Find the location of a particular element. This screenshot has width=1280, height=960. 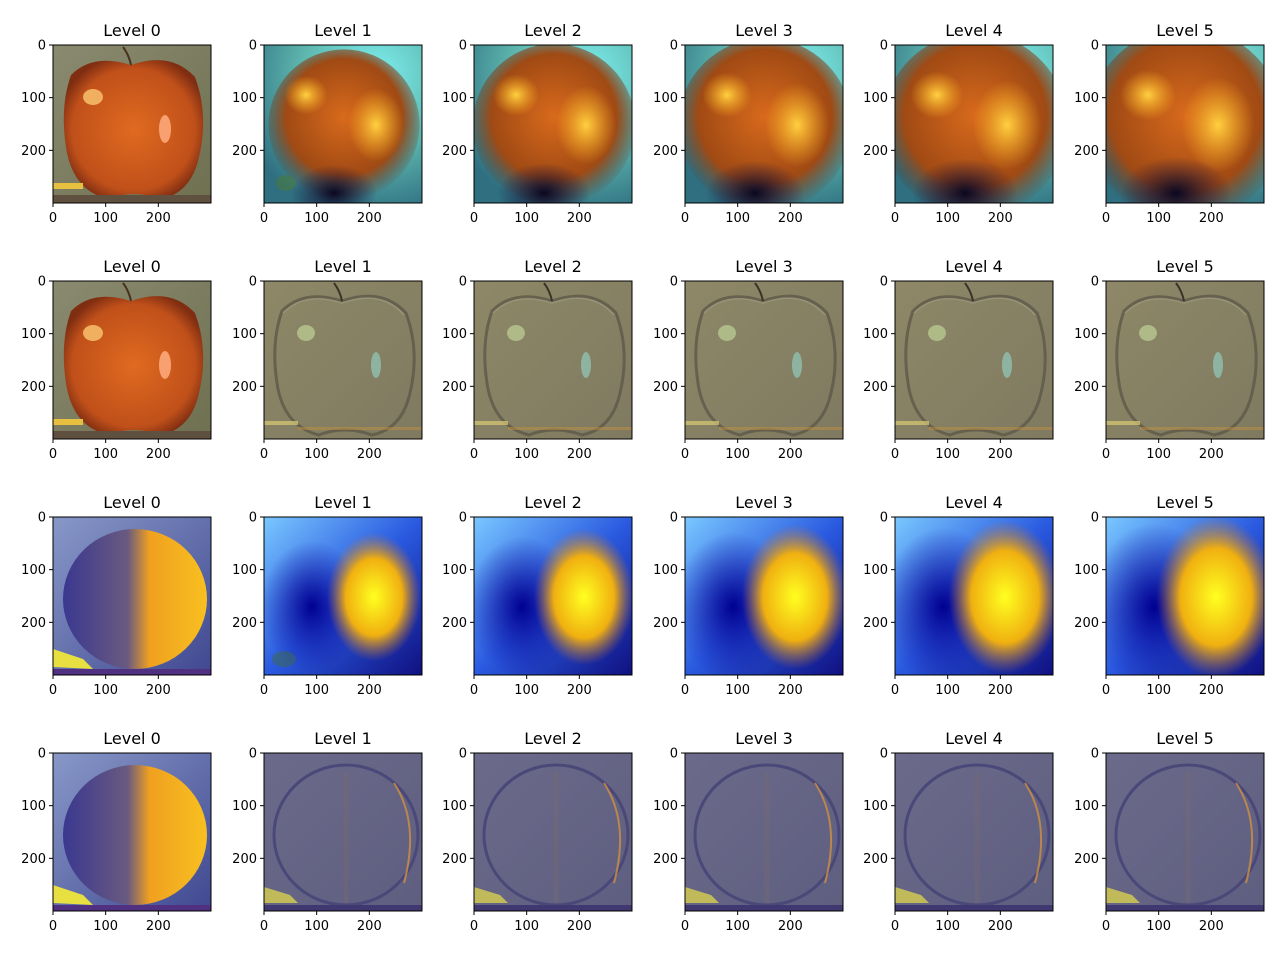

orange-laplacian-title-5: Level 5 is located at coordinates (1185, 738).